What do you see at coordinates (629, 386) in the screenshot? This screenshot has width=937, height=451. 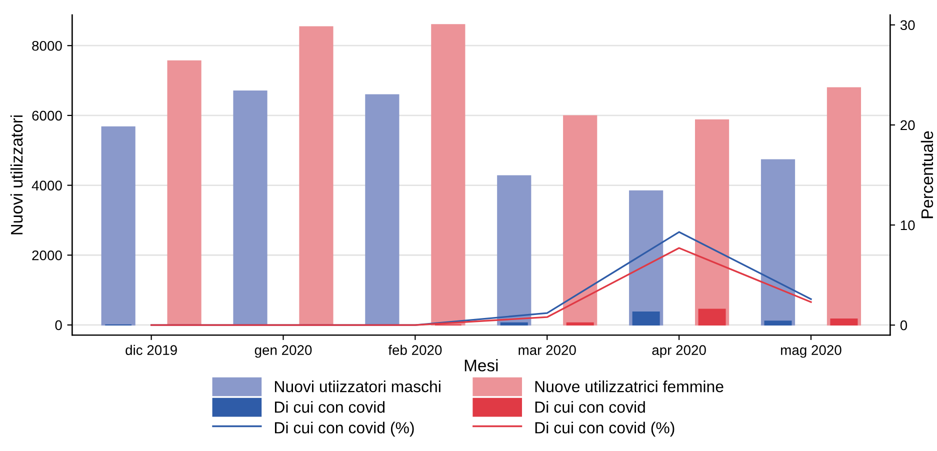 I see `legend-label: Nuove utilizzatrici femmine` at bounding box center [629, 386].